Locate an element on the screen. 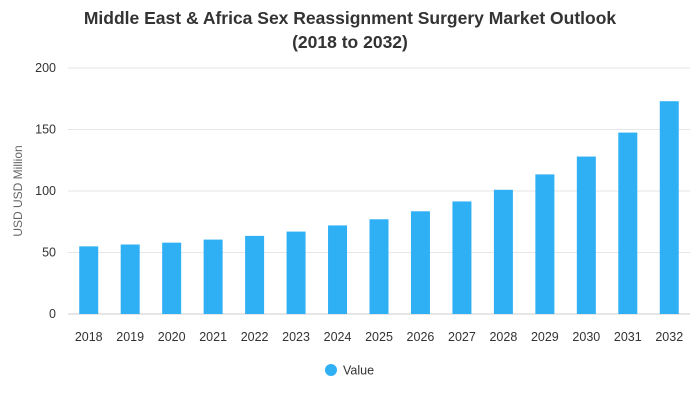 The width and height of the screenshot is (700, 400). y-tick-label: 150 is located at coordinates (45, 130).